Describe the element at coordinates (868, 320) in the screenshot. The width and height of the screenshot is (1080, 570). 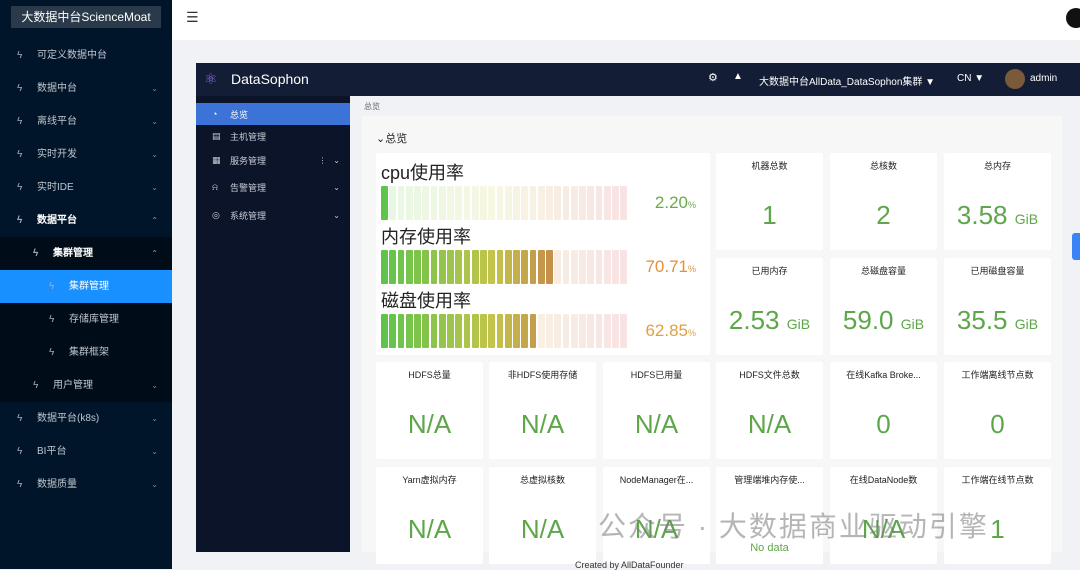
I see `stat-number: 59.0` at that location.